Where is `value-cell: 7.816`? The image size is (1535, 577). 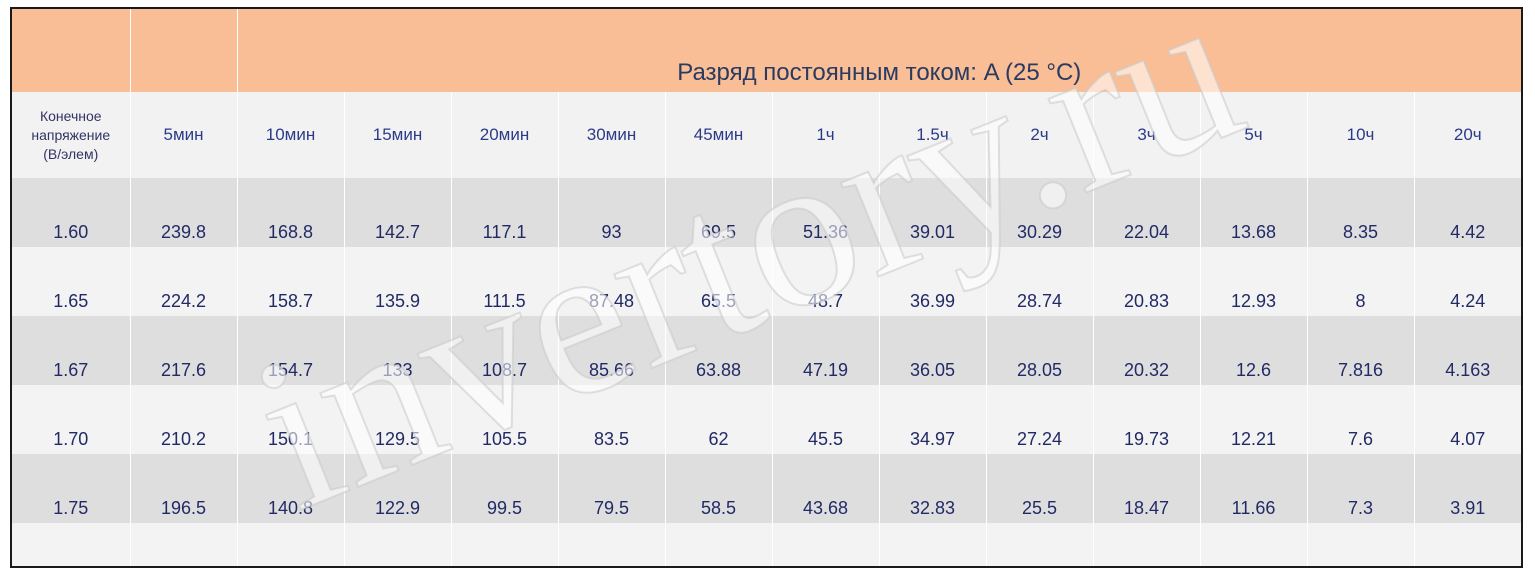
value-cell: 7.816 is located at coordinates (1360, 350).